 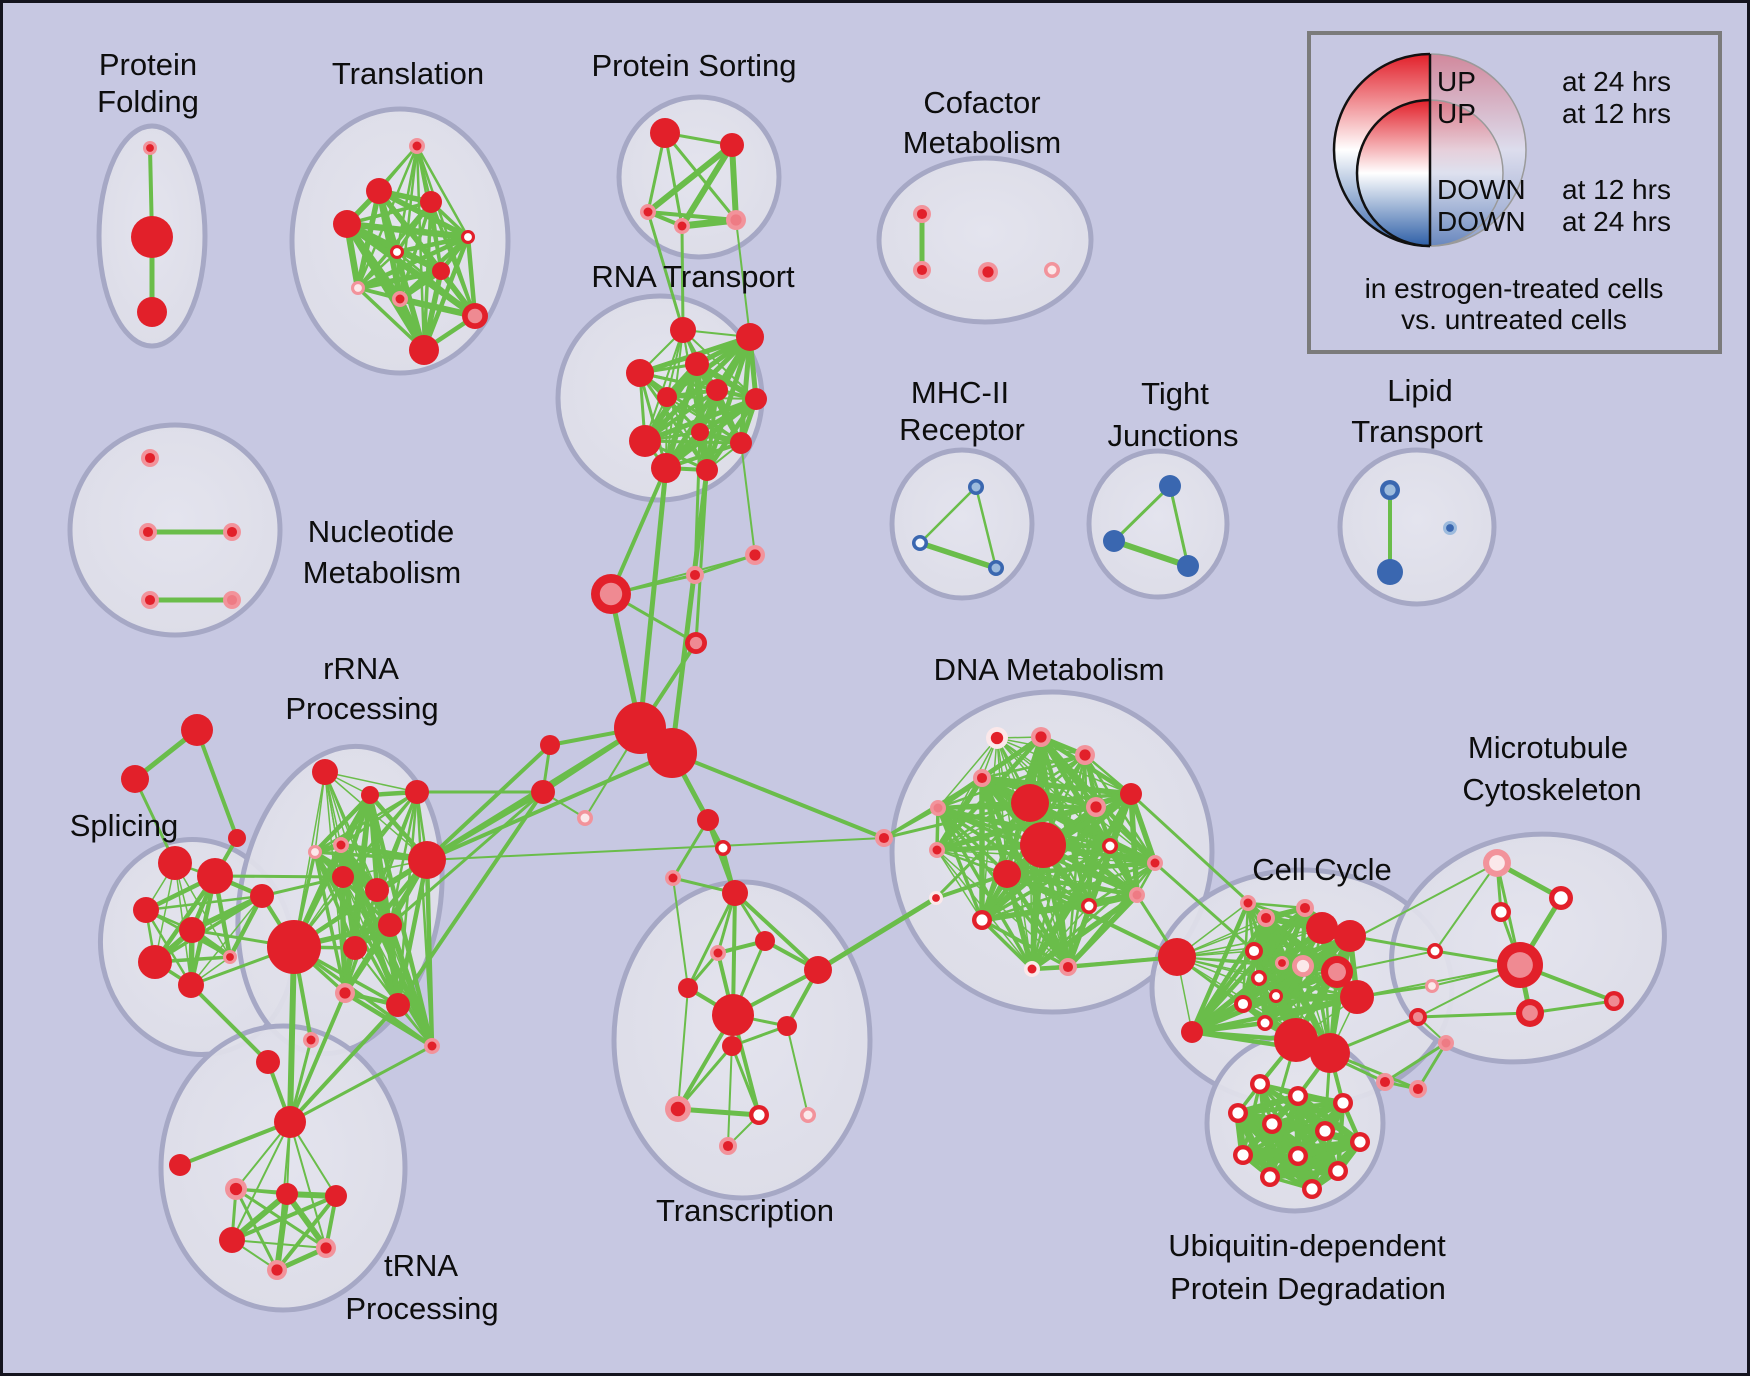 I want to click on cluster-label-rna-transport: RNA Transport, so click(x=693, y=276).